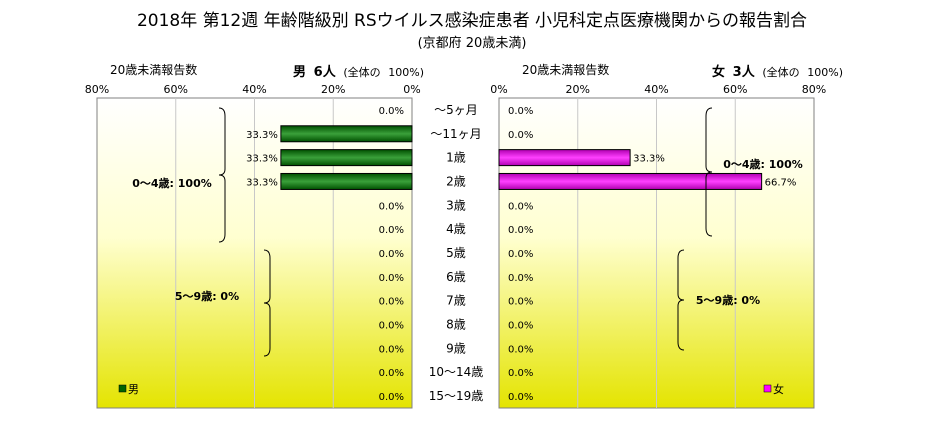  I want to click on right-tick-label: 40%, so click(656, 89).